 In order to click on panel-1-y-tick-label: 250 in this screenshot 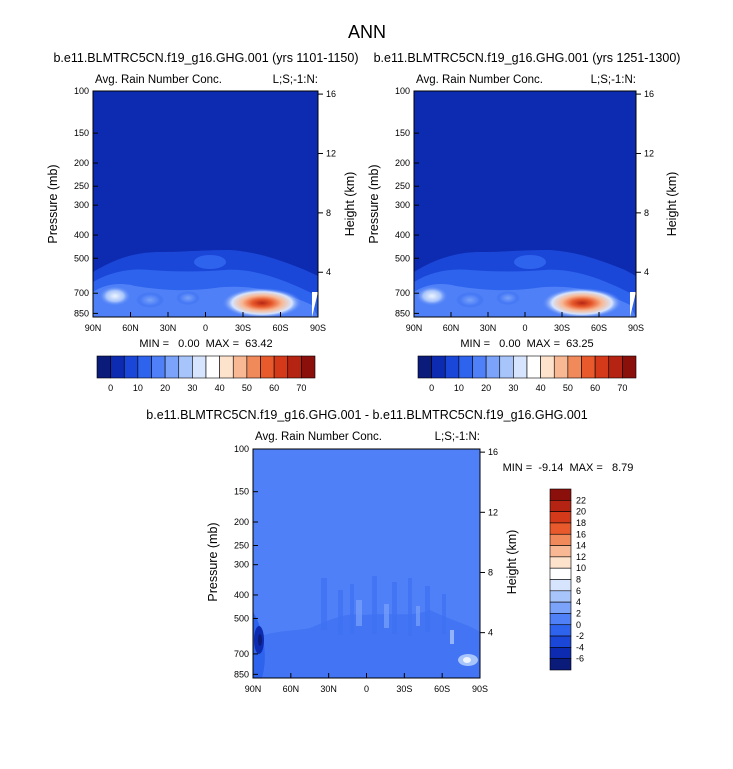, I will do `click(81, 186)`.